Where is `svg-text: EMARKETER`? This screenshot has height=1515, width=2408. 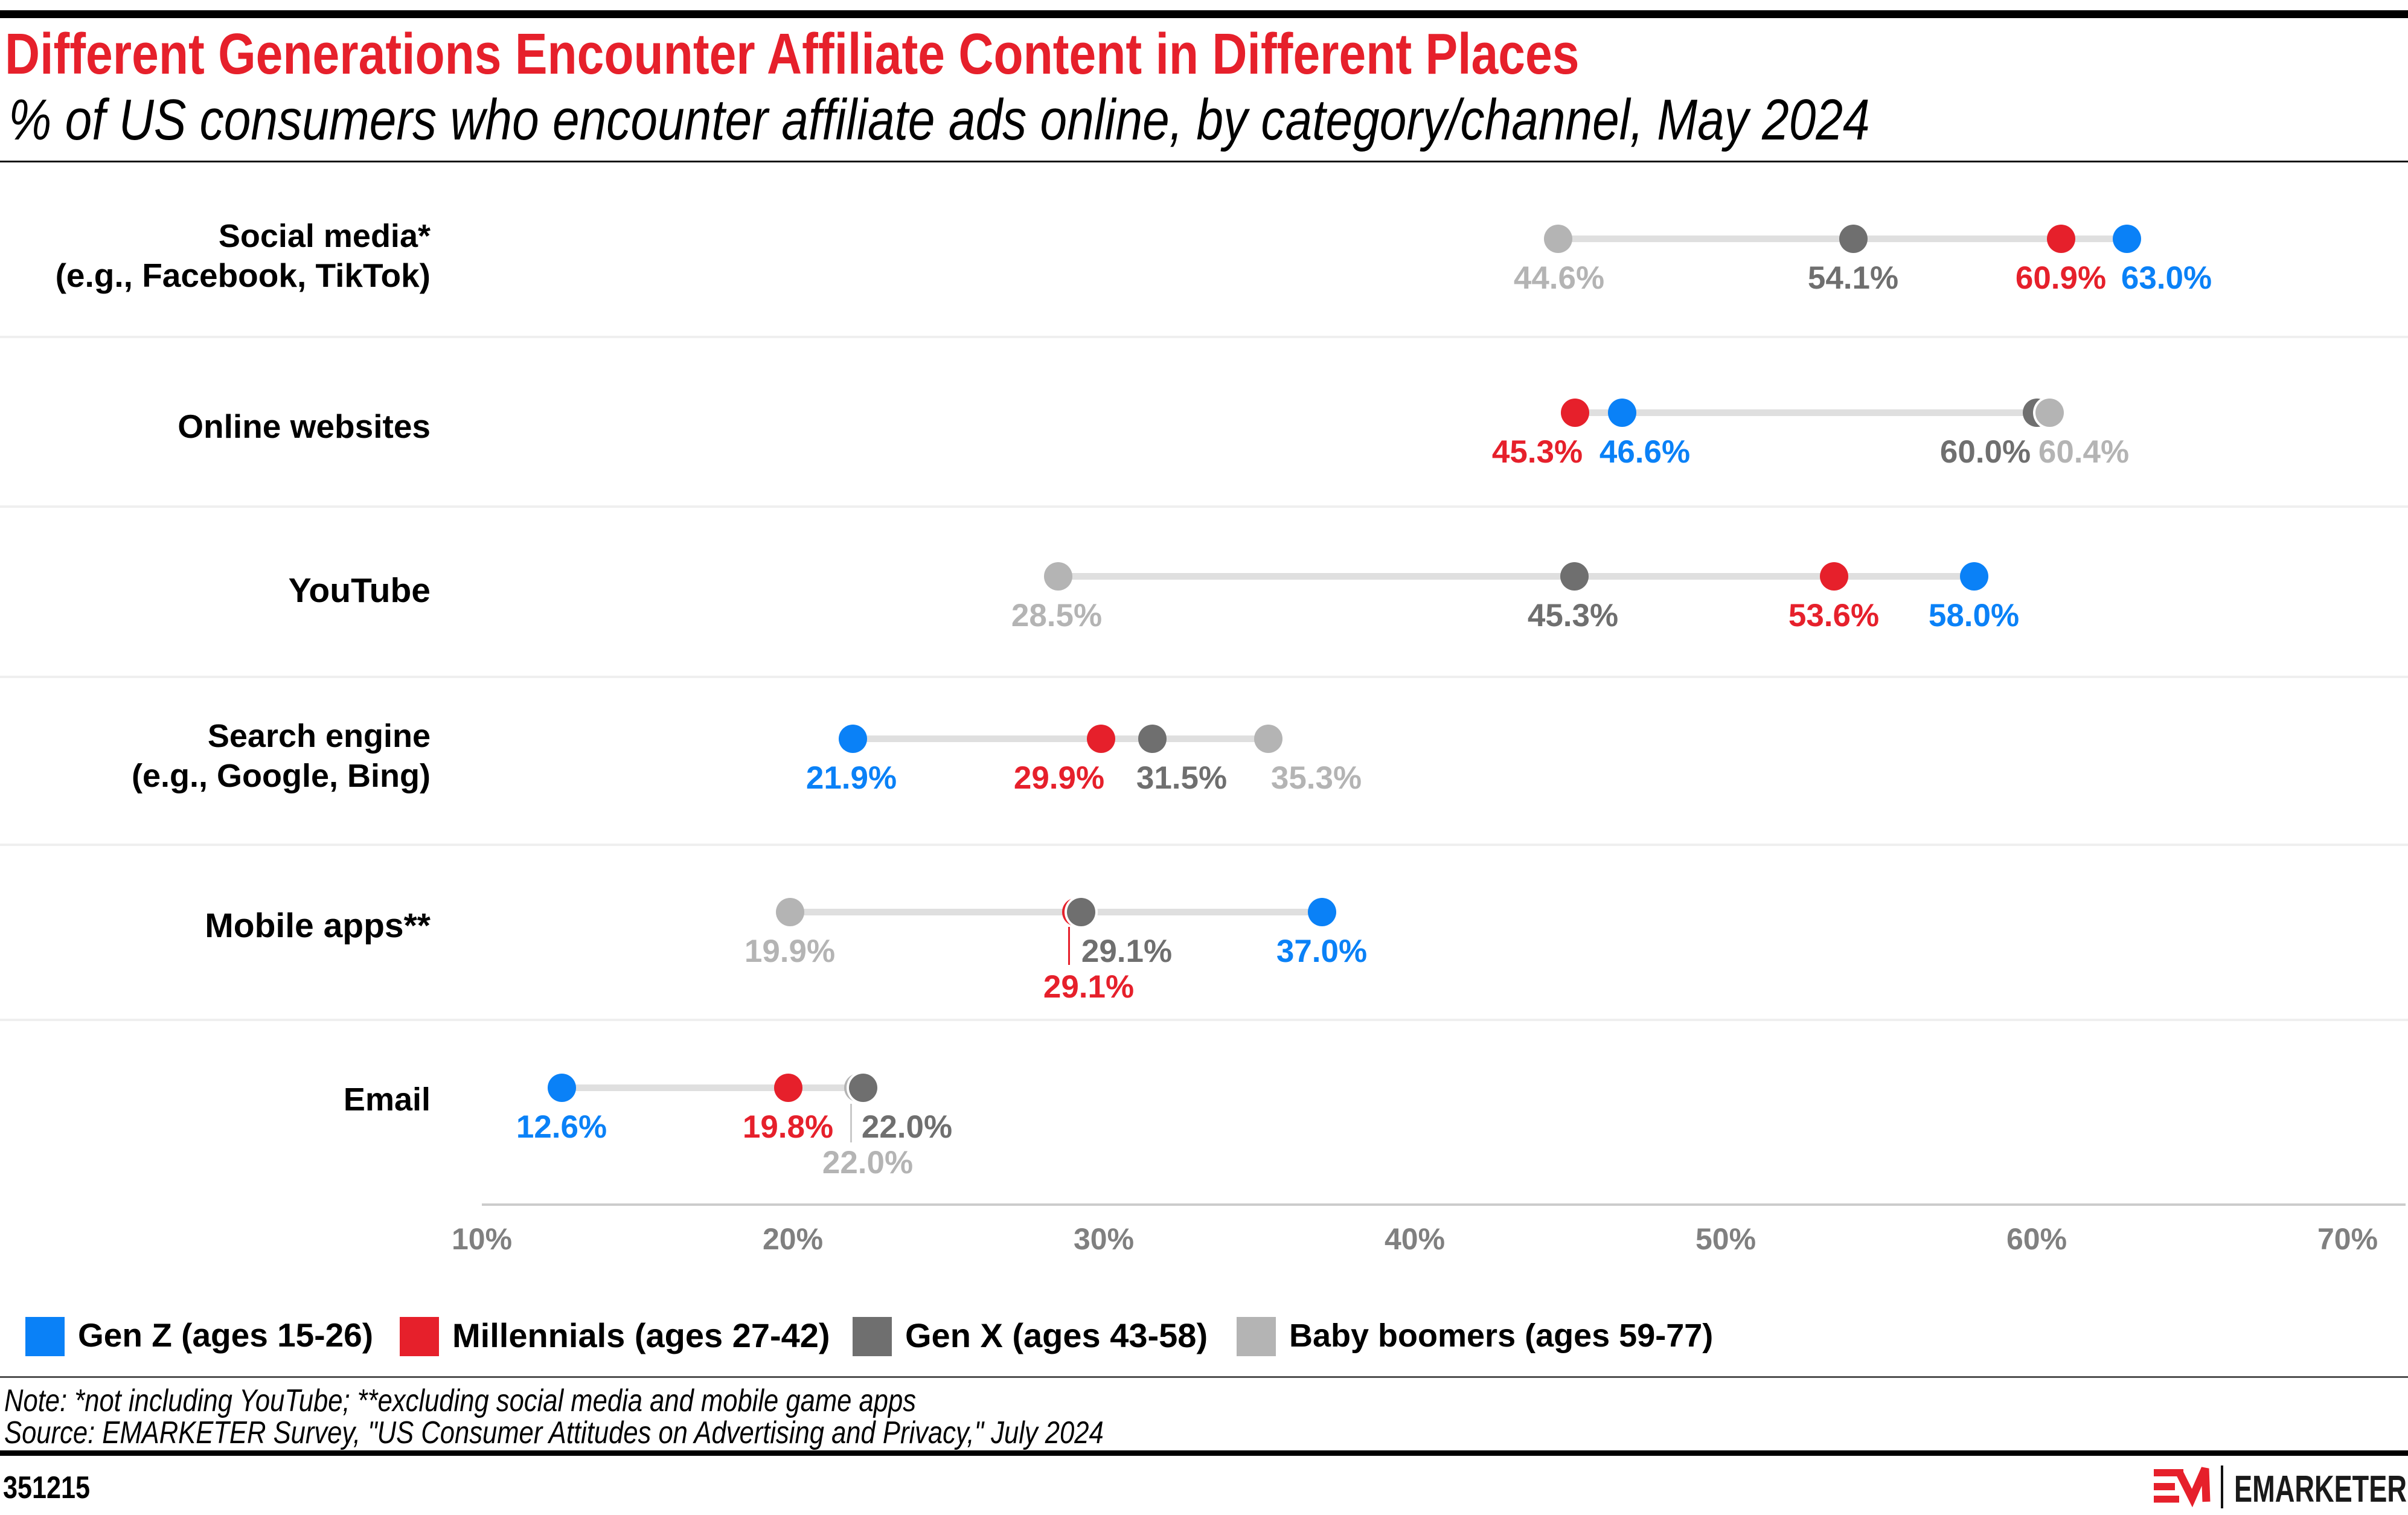 svg-text: EMARKETER is located at coordinates (2320, 1489).